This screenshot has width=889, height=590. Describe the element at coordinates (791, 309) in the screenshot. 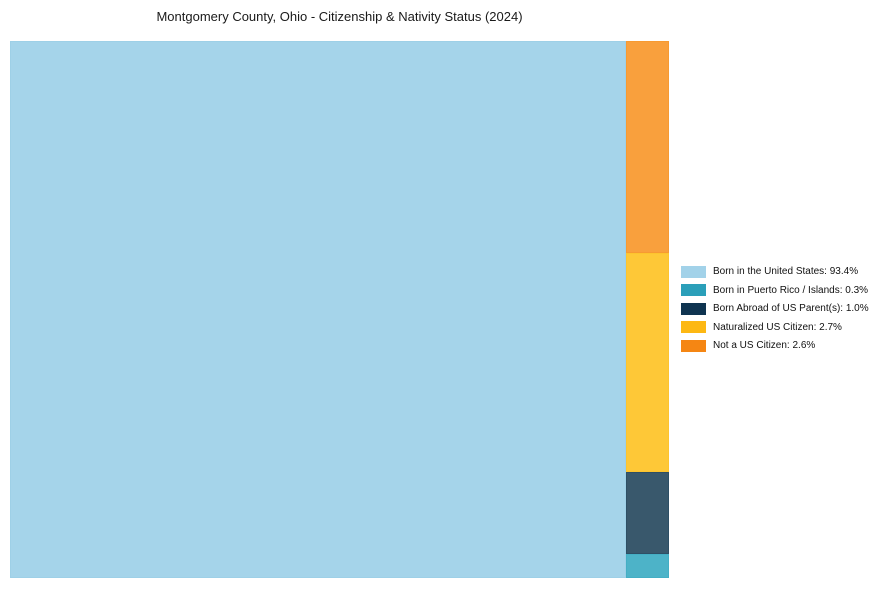

I see `legend-label: Born Abroad of US Parent(s): 1.0%` at that location.